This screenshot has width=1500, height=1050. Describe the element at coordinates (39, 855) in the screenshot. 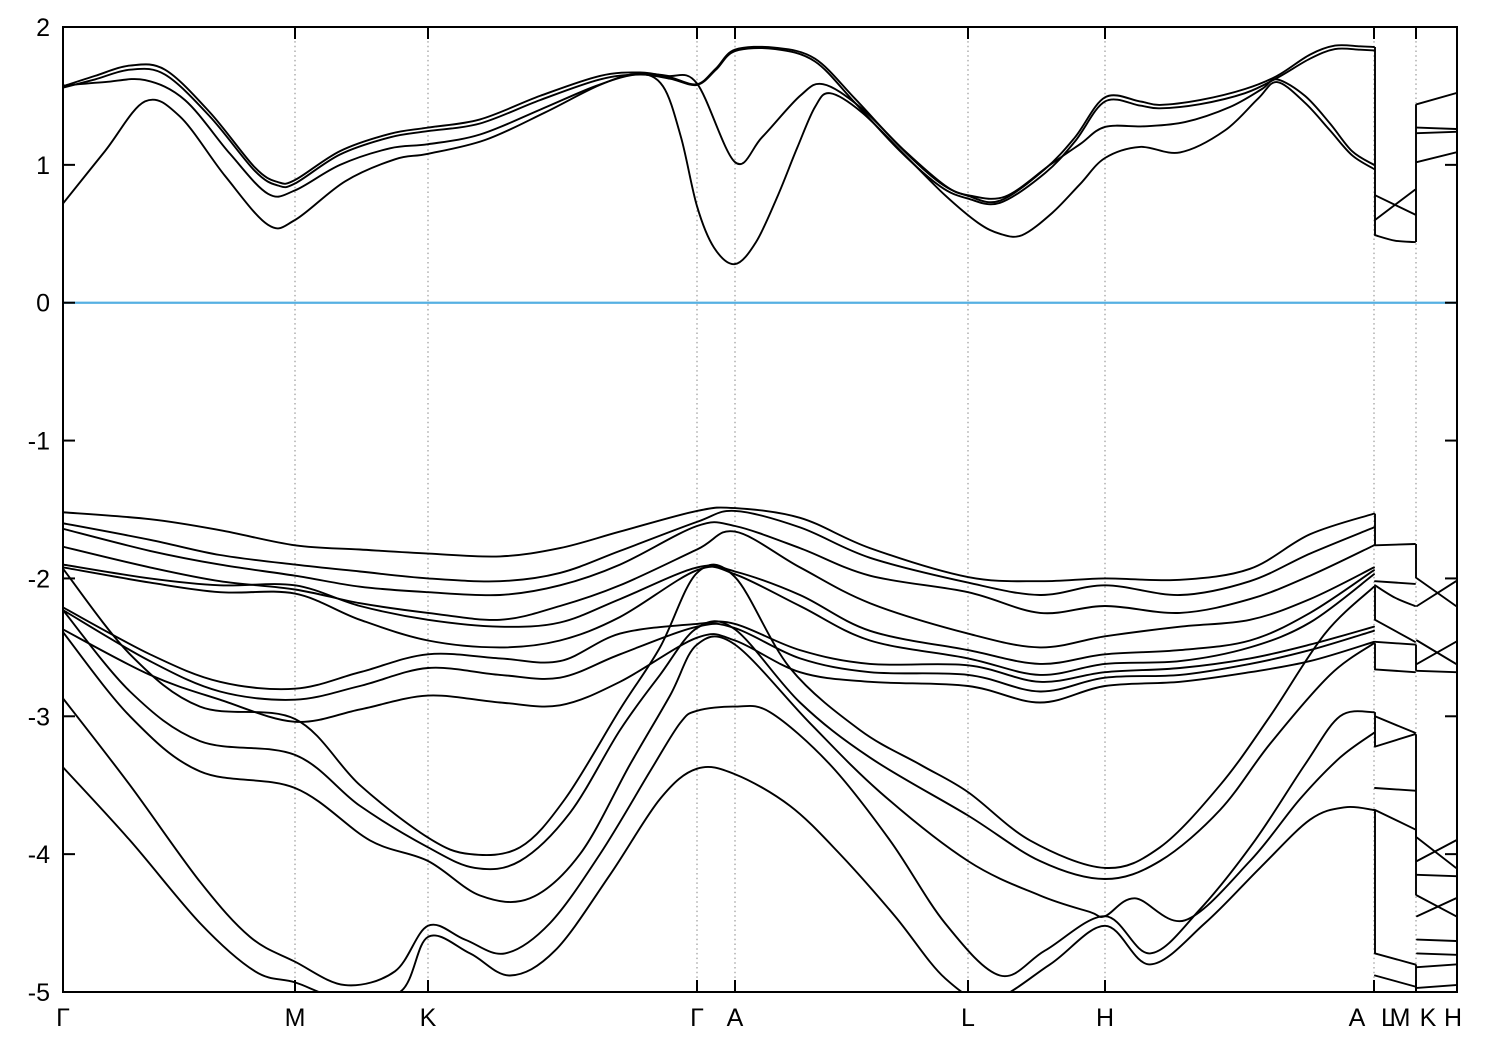

I see `y-axis-label: -4` at that location.